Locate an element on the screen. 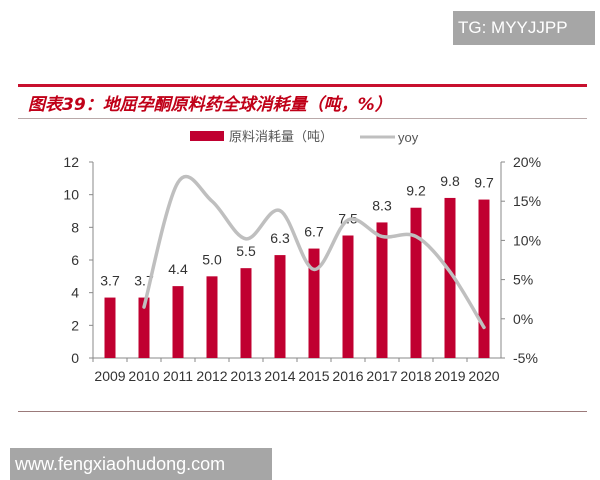 This screenshot has height=480, width=600. left-tick-label: 12 is located at coordinates (71, 162).